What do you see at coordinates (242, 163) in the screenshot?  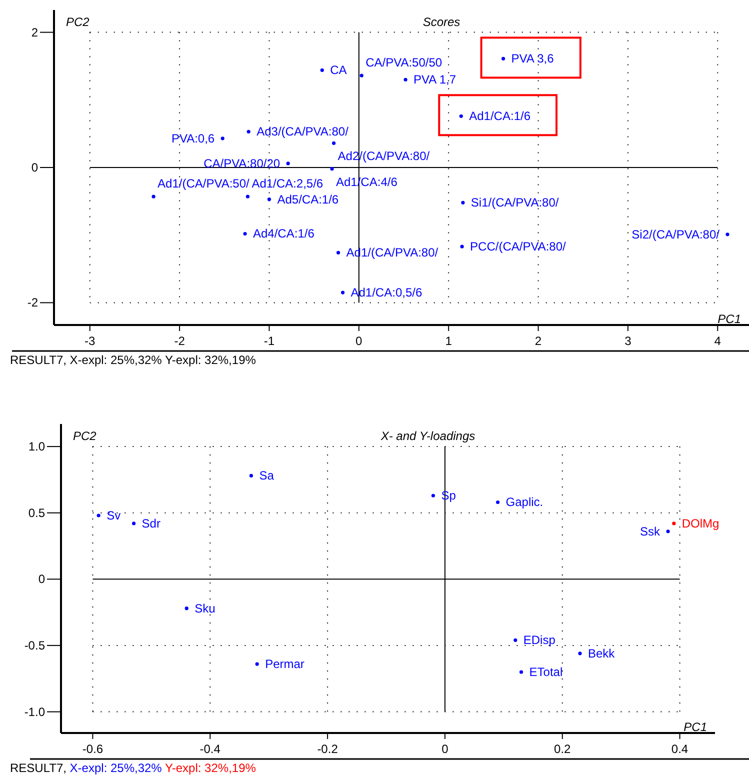 I see `series-label: CA/PVA:80/20` at bounding box center [242, 163].